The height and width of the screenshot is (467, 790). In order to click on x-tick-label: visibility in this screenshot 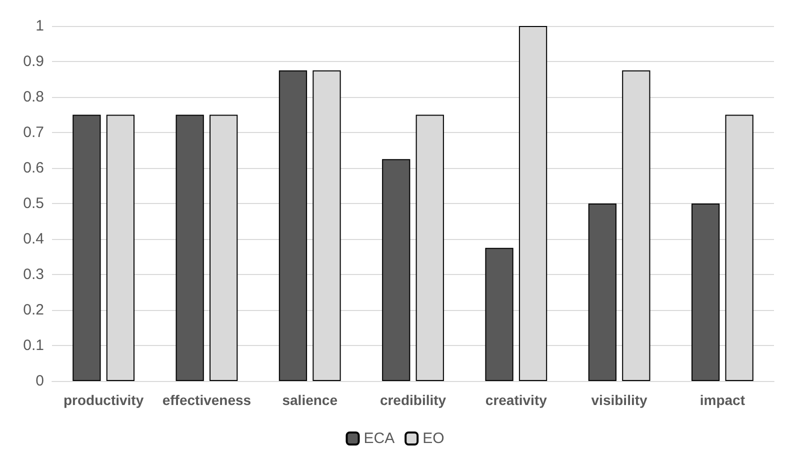, I will do `click(619, 400)`.